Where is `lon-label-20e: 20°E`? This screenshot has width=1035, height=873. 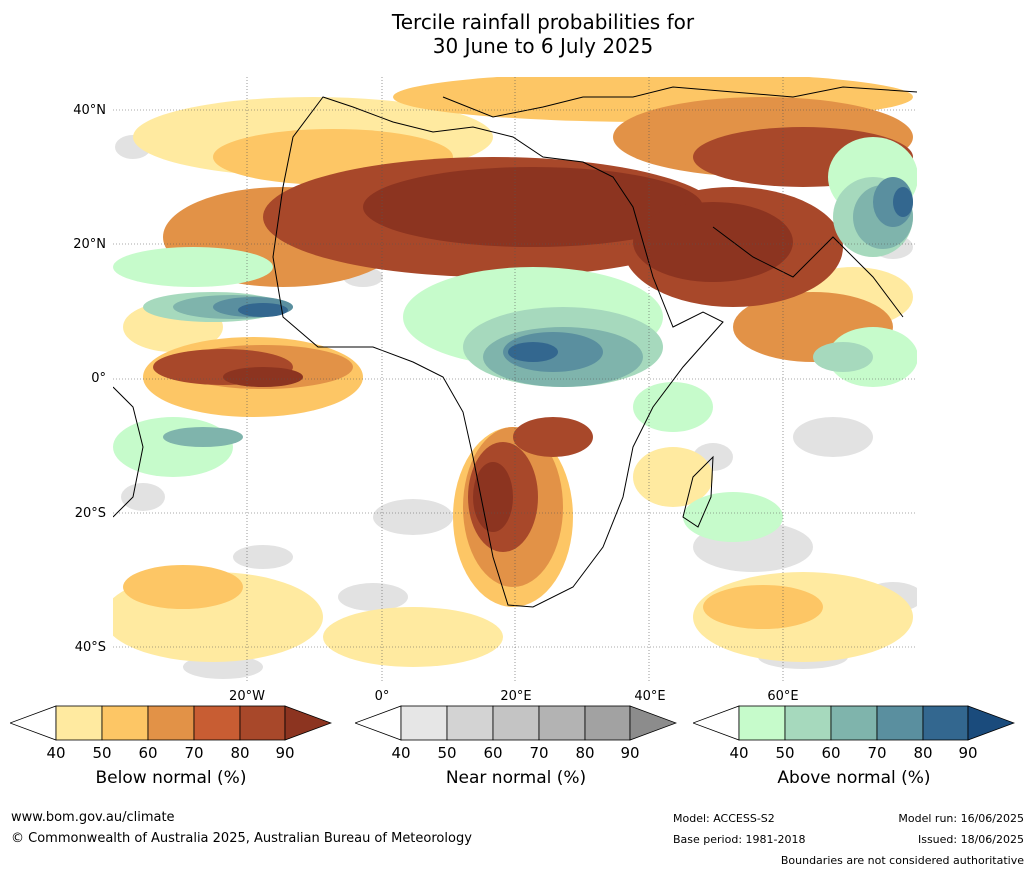 lon-label-20e: 20°E is located at coordinates (516, 696).